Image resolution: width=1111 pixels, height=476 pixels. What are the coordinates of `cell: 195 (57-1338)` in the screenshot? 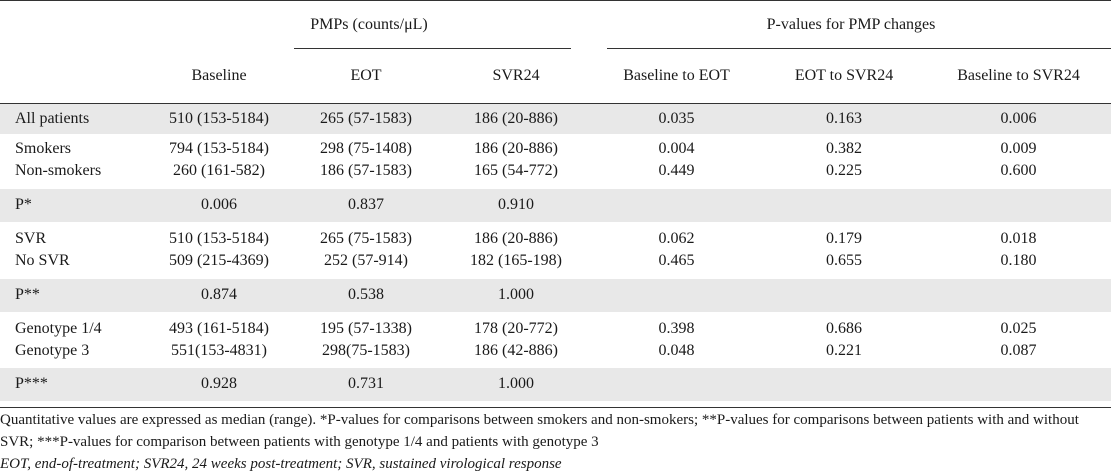 It's located at (366, 328).